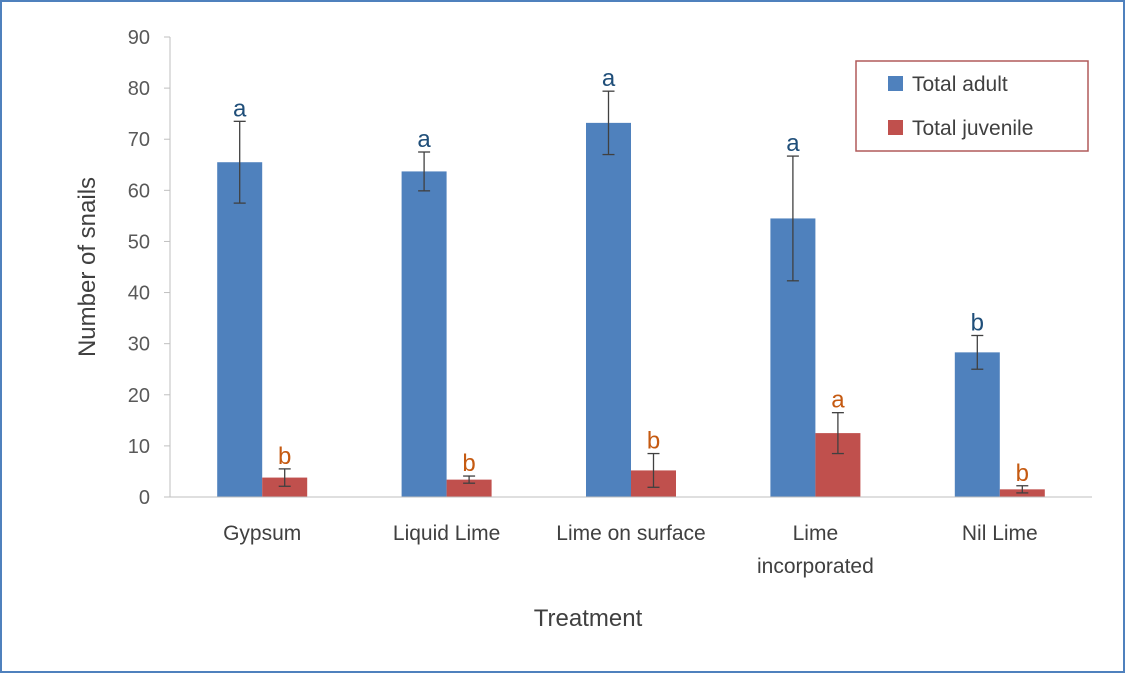 This screenshot has height=675, width=1125. What do you see at coordinates (588, 618) in the screenshot?
I see `x-axis-title: Treatment` at bounding box center [588, 618].